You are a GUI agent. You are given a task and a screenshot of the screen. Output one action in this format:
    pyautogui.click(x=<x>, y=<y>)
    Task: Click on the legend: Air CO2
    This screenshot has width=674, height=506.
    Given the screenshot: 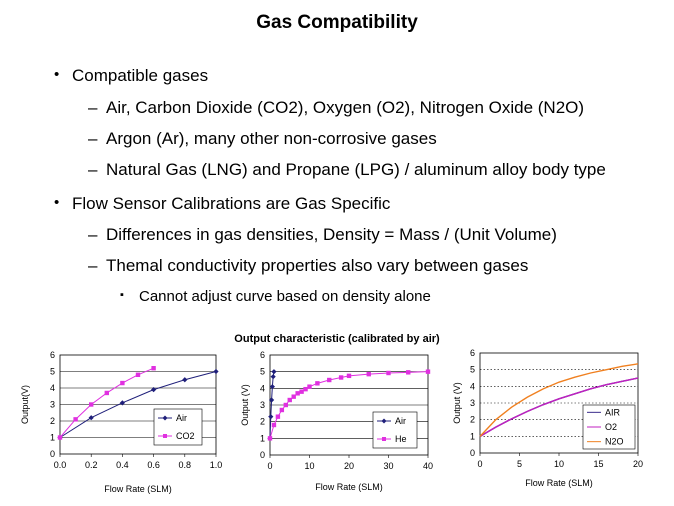 What is the action you would take?
    pyautogui.click(x=178, y=427)
    